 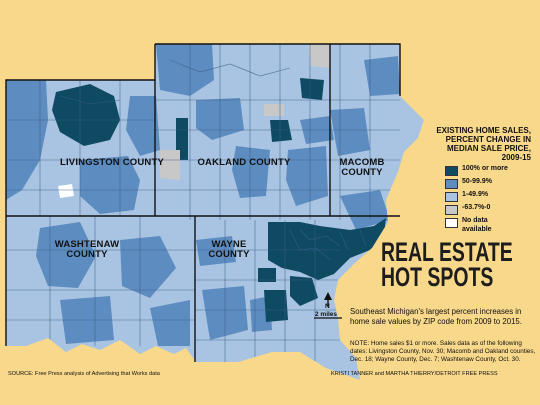 I want to click on county-label-livingston: LIVINGSTON COUNTY, so click(x=112, y=162).